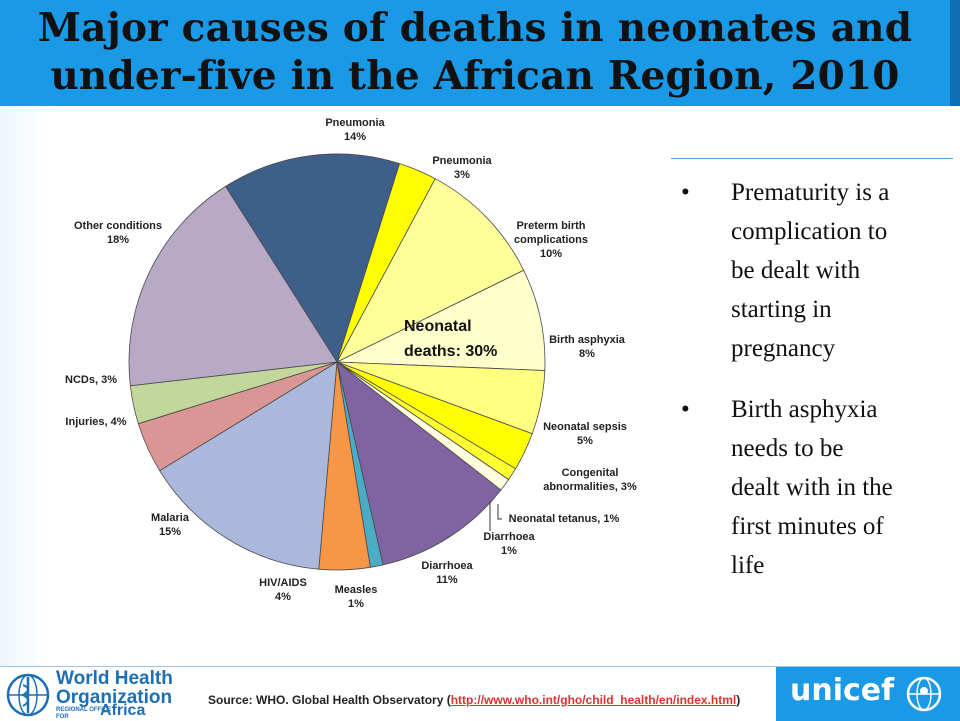 This screenshot has width=960, height=721. Describe the element at coordinates (587, 354) in the screenshot. I see `pie-label: 8%` at that location.